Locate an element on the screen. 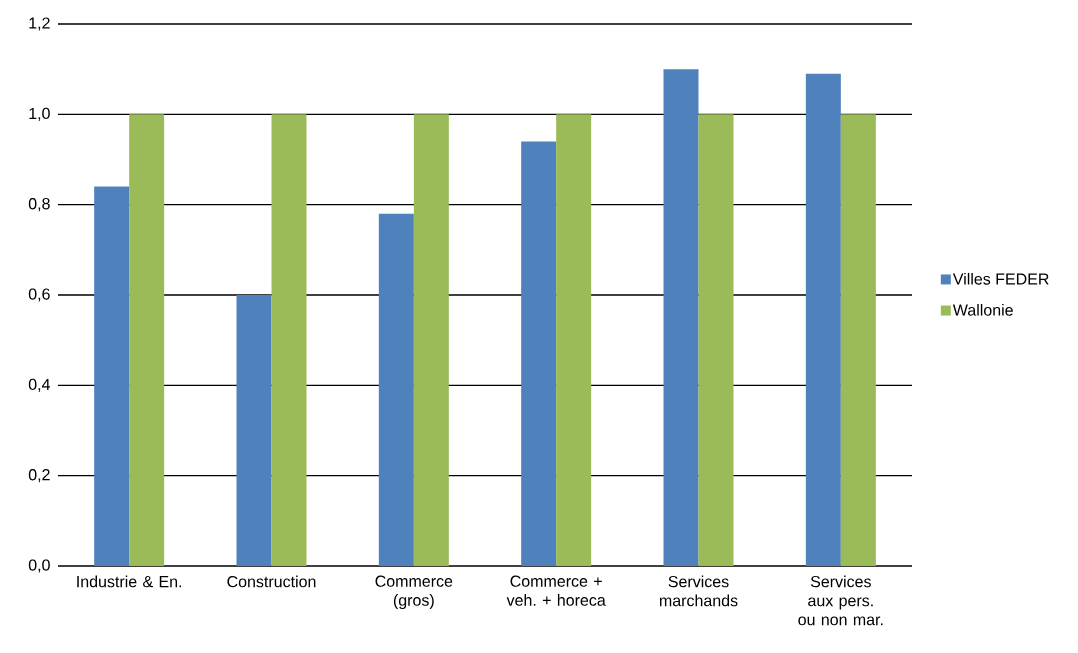 The width and height of the screenshot is (1078, 653). x-tick-label: Services marchands is located at coordinates (699, 591).